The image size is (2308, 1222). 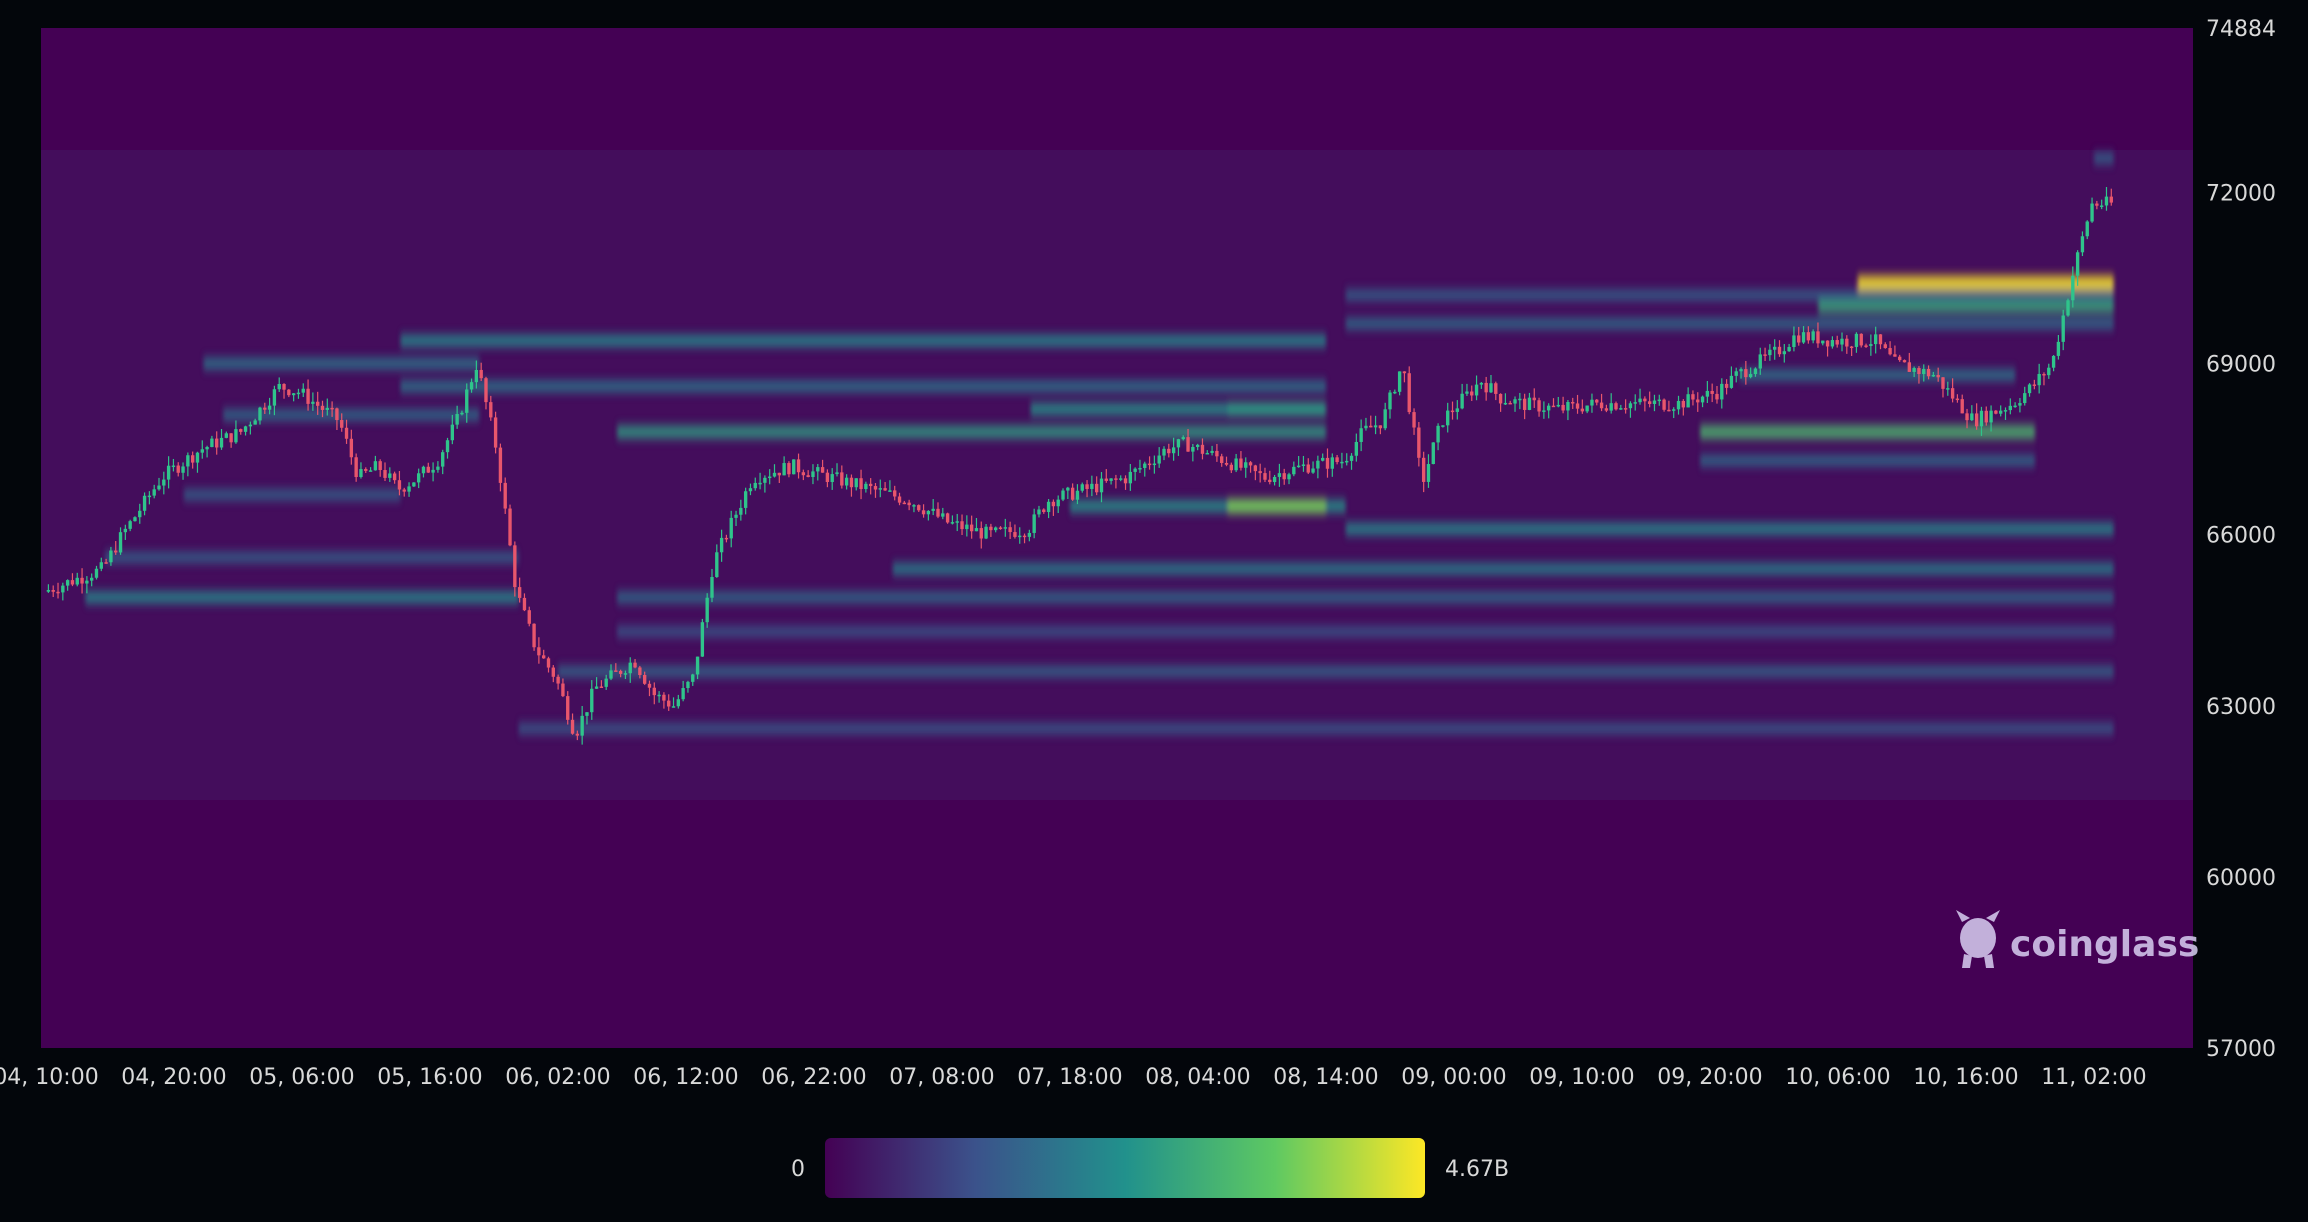 I want to click on x-tick-label: 05, 06:00, so click(x=301, y=1077).